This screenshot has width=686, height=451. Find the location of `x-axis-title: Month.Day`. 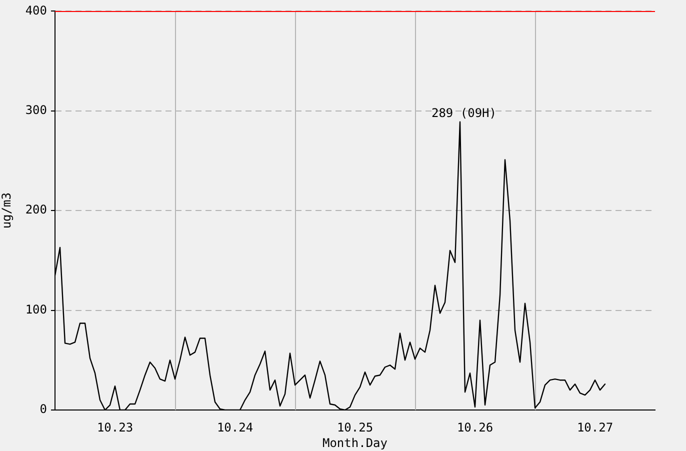

x-axis-title: Month.Day is located at coordinates (355, 443).